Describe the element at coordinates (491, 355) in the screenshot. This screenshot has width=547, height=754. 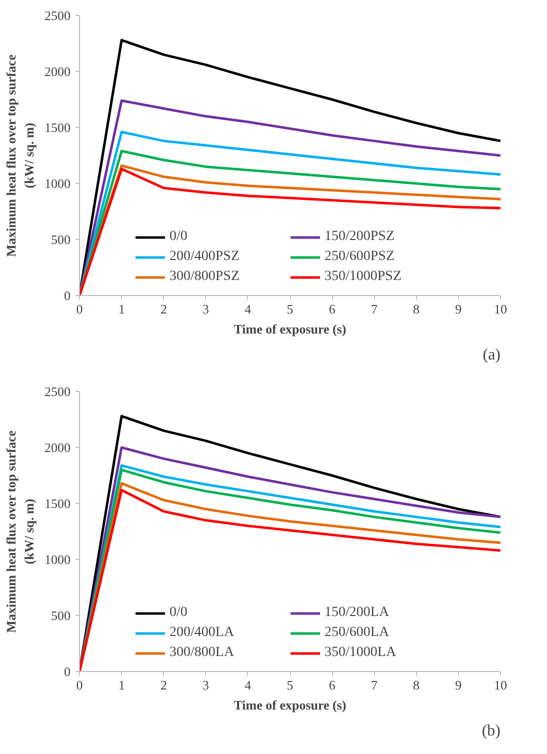
I see `text: (a)` at that location.